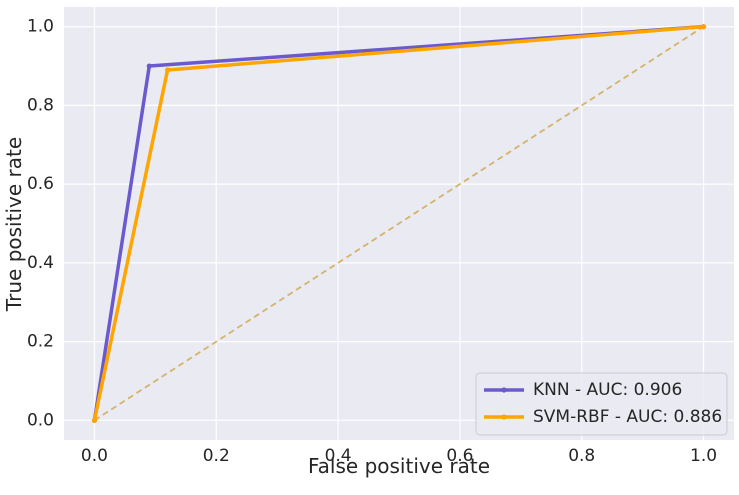 The height and width of the screenshot is (495, 739). What do you see at coordinates (40, 420) in the screenshot?
I see `y-tick-label: 0.0` at bounding box center [40, 420].